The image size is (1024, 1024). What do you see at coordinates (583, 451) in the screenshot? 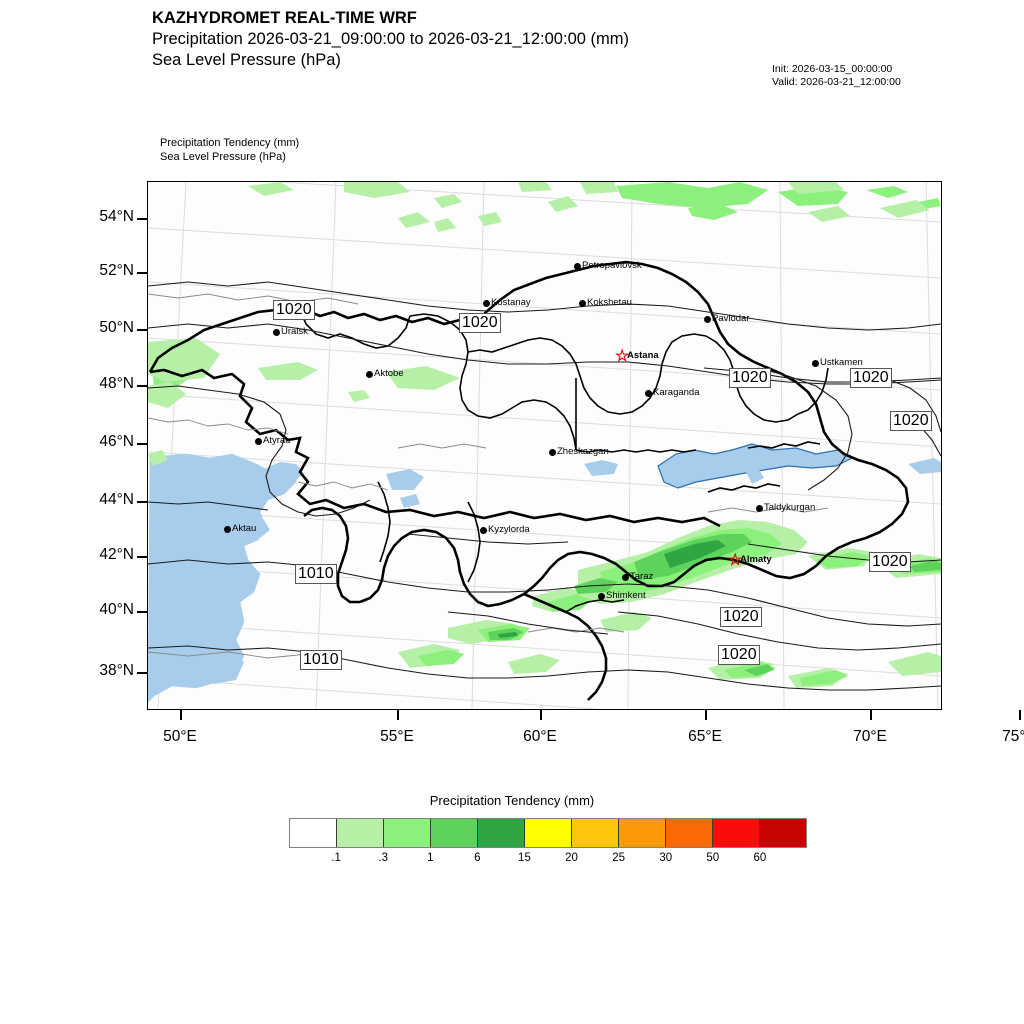
I see `city-label: Zheskazgan` at bounding box center [583, 451].